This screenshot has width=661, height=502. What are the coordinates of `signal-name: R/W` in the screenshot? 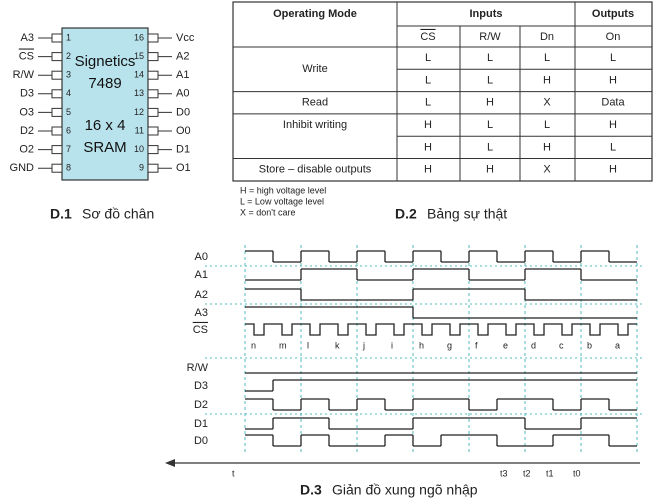 It's located at (198, 368).